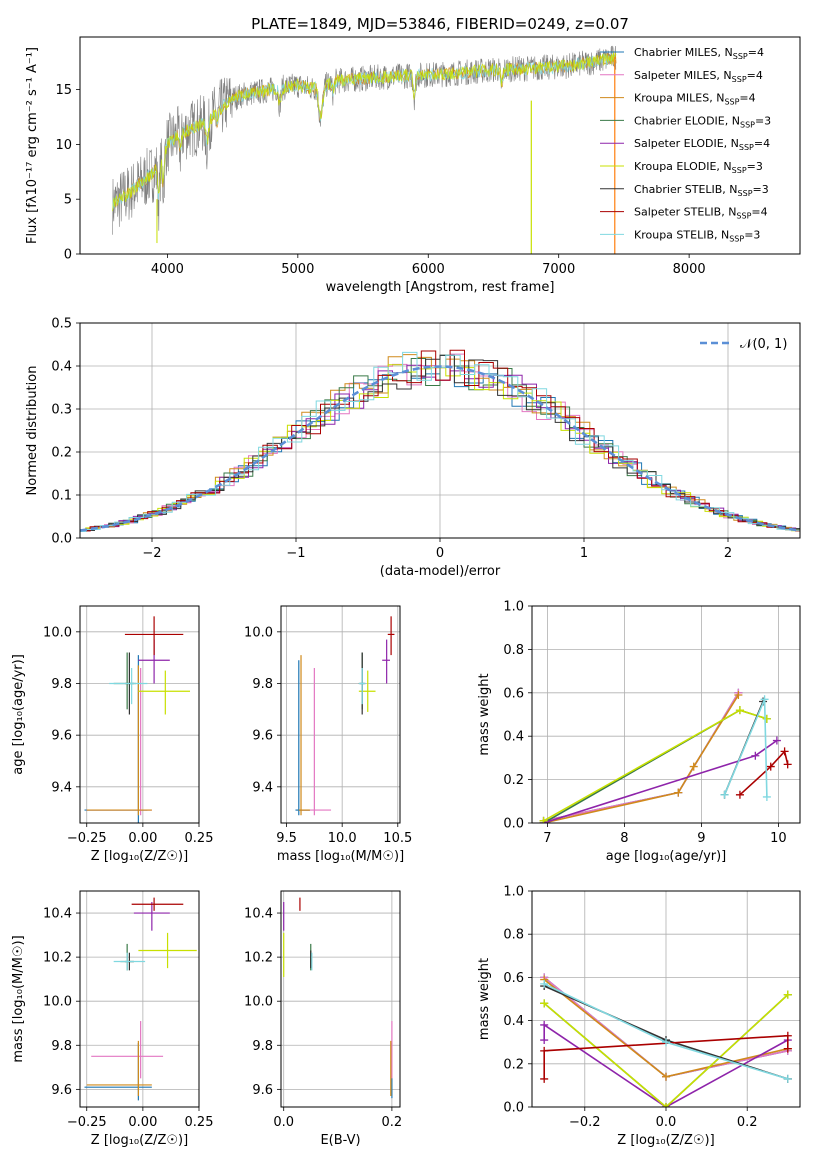  I want to click on mwZ-ytick-label: 1.0, so click(513, 892).